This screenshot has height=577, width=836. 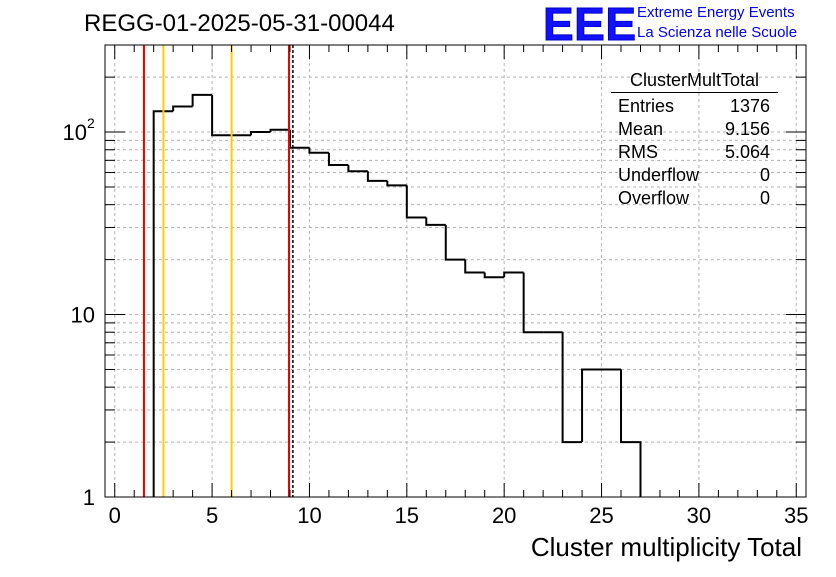 What do you see at coordinates (212, 515) in the screenshot?
I see `x-tick-label: 5` at bounding box center [212, 515].